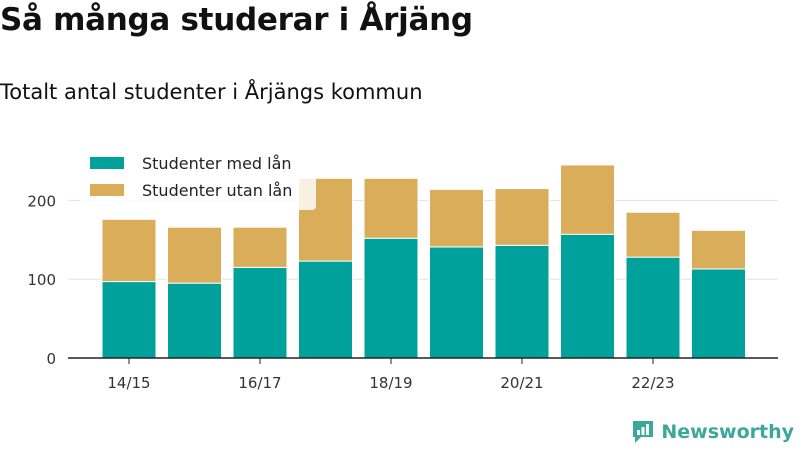  What do you see at coordinates (217, 163) in the screenshot?
I see `legend-label: Studenter med lån` at bounding box center [217, 163].